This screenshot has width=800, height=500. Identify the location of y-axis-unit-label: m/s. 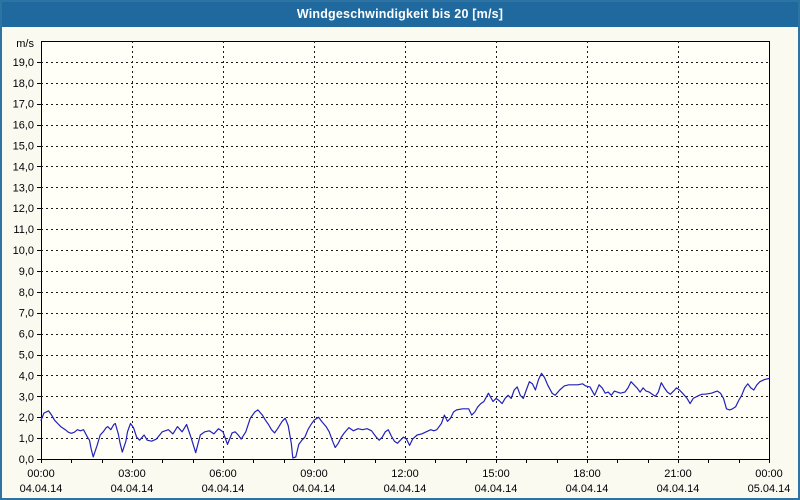
(25, 44).